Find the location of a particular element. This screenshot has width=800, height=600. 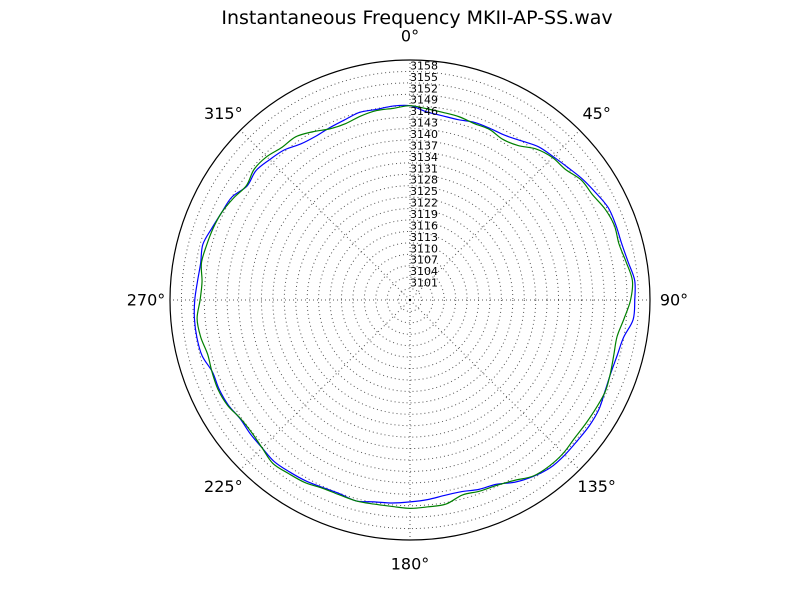

center-point is located at coordinates (410, 300).